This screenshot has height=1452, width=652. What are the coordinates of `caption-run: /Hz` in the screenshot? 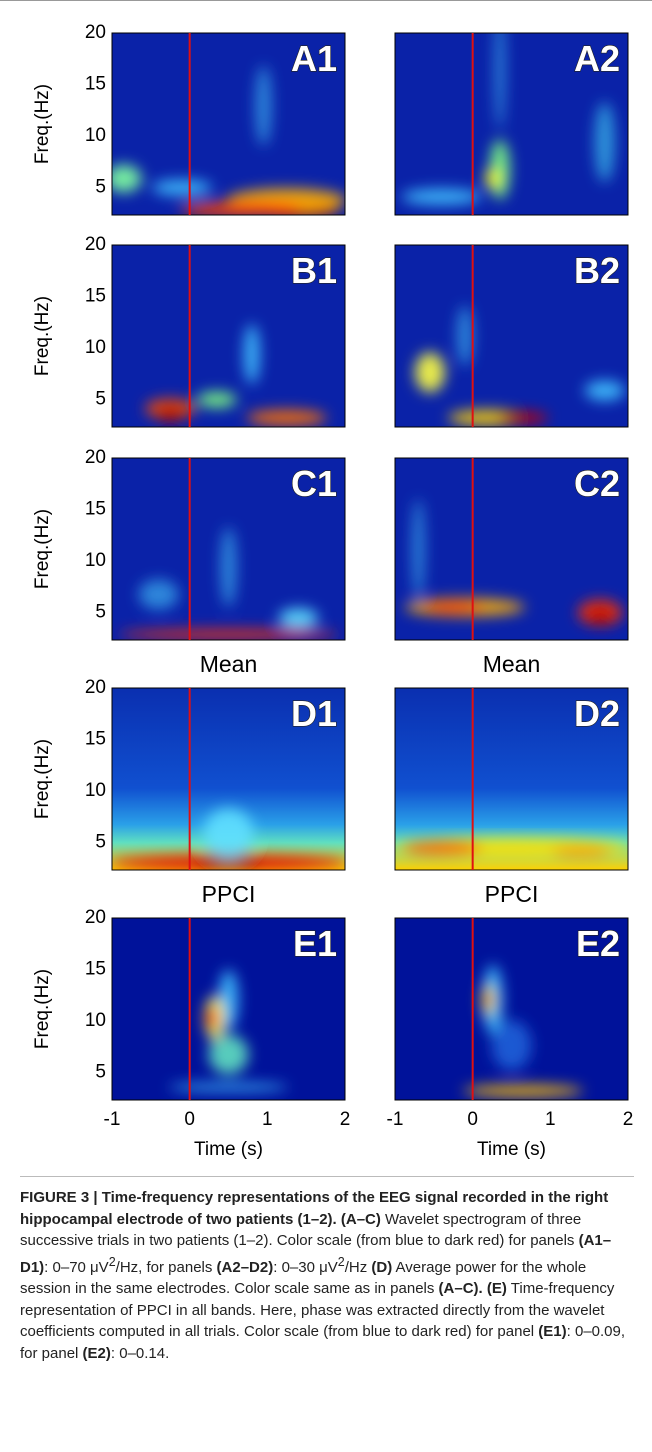 It's located at (358, 1267).